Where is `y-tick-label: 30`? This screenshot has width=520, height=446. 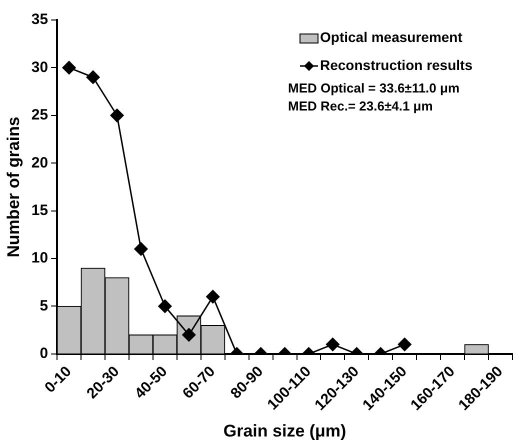
y-tick-label: 30 is located at coordinates (39, 67).